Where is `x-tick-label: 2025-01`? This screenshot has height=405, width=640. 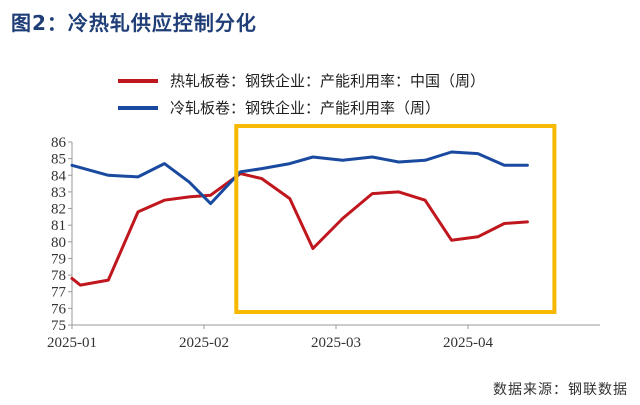
x-tick-label: 2025-01 is located at coordinates (72, 343).